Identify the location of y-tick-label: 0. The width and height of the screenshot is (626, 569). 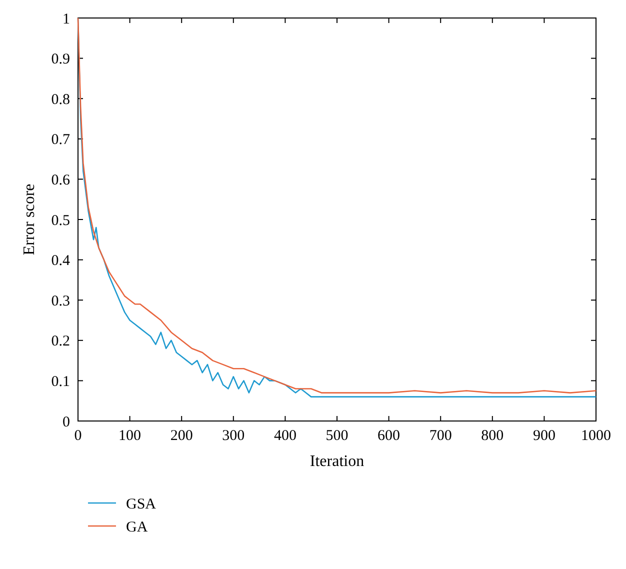
(66, 422).